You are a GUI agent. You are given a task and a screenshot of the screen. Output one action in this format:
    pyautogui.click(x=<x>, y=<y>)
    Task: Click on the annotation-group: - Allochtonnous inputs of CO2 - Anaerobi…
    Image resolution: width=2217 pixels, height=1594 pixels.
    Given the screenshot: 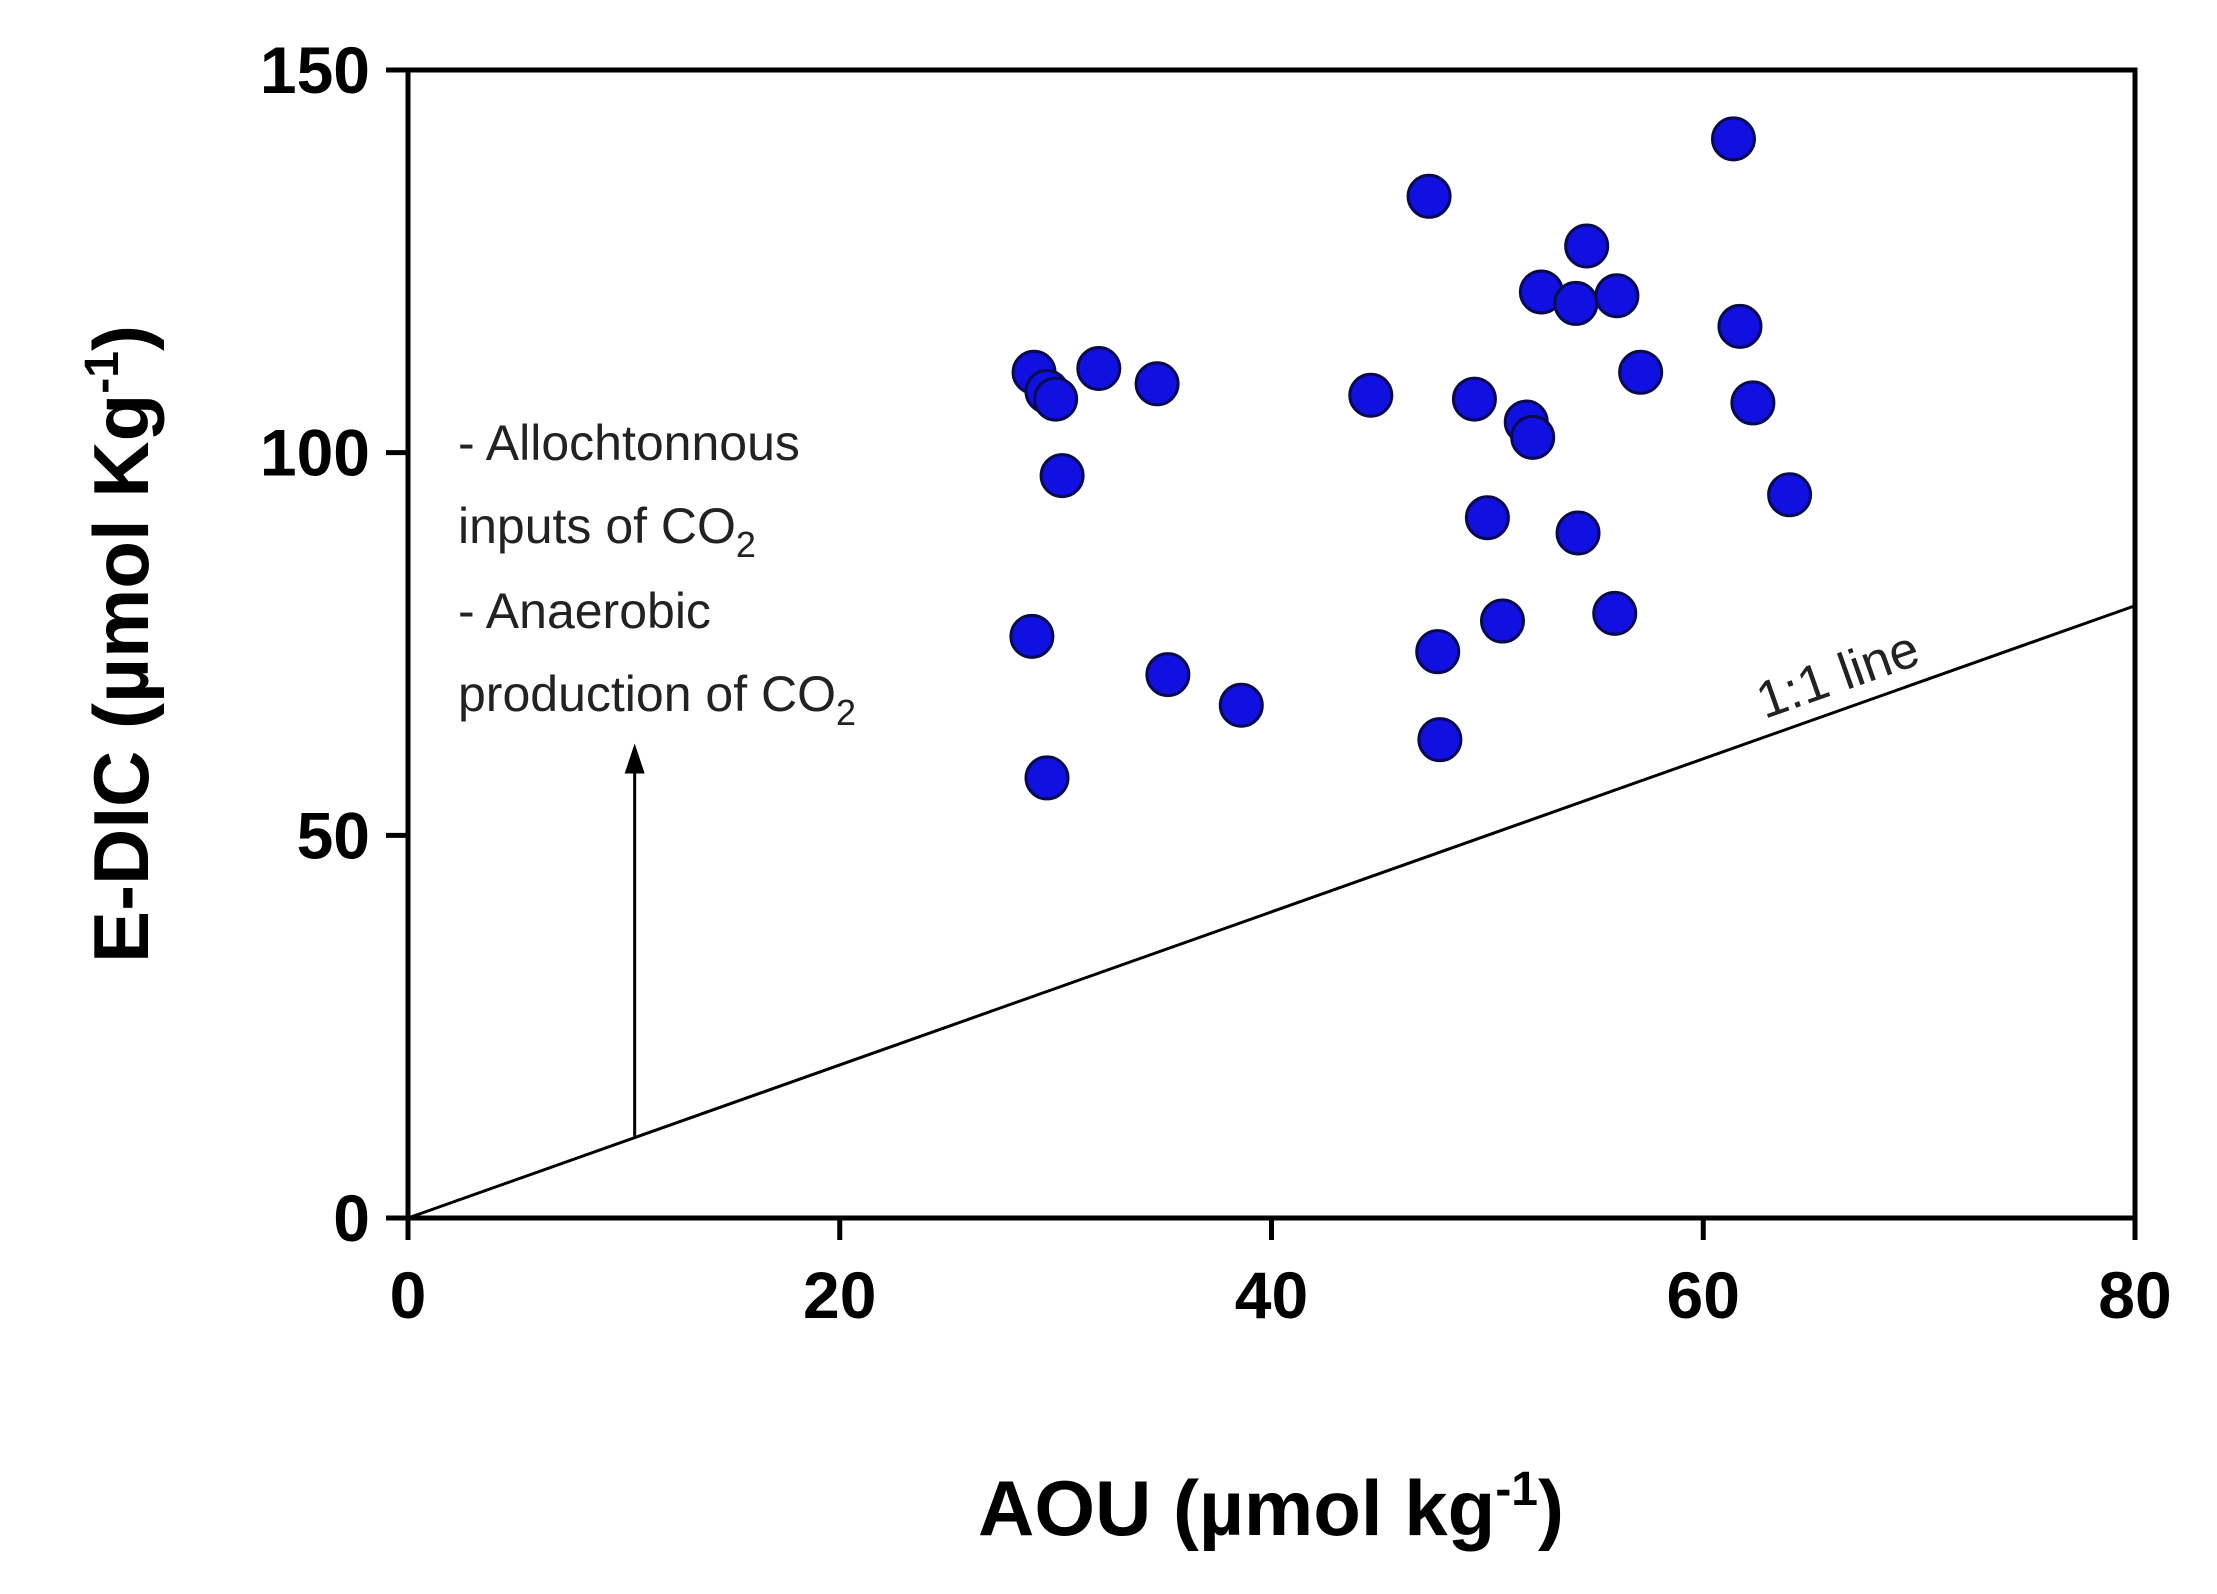 What is the action you would take?
    pyautogui.click(x=657, y=776)
    